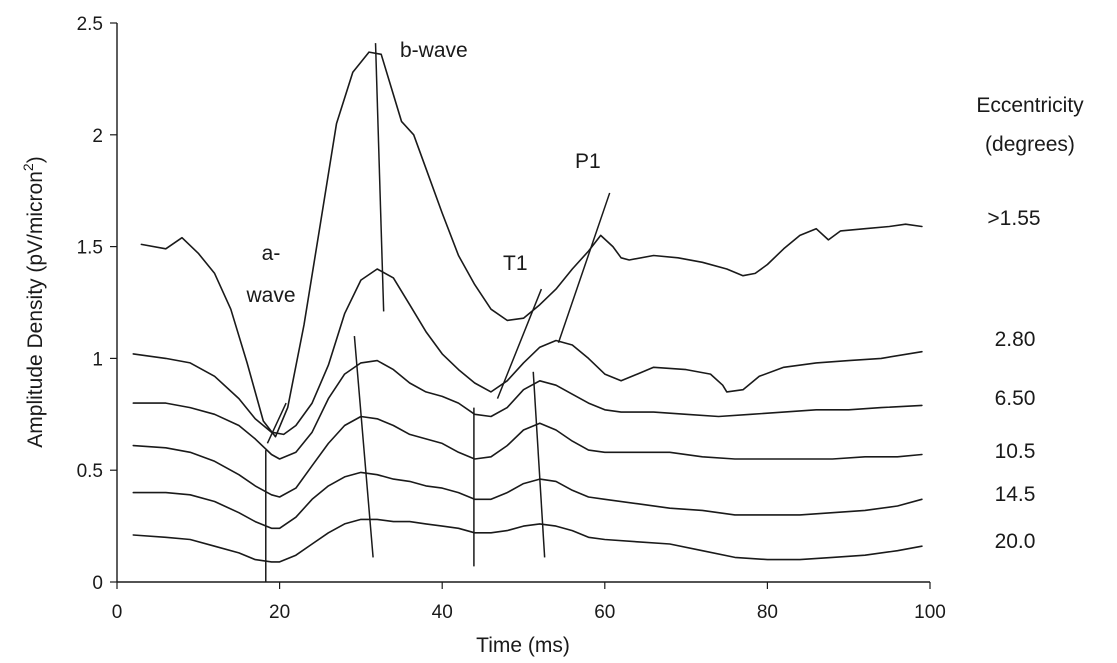 This screenshot has width=1117, height=663. I want to click on a-wave-label-line2: wave, so click(270, 295).